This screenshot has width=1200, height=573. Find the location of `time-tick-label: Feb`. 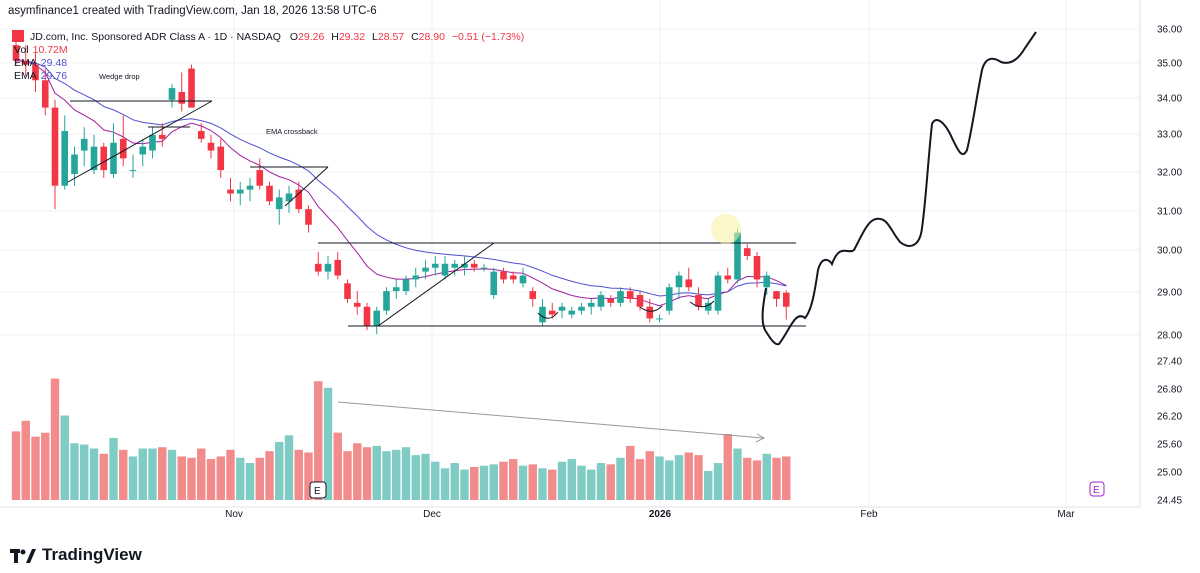

time-tick-label: Feb is located at coordinates (869, 514).